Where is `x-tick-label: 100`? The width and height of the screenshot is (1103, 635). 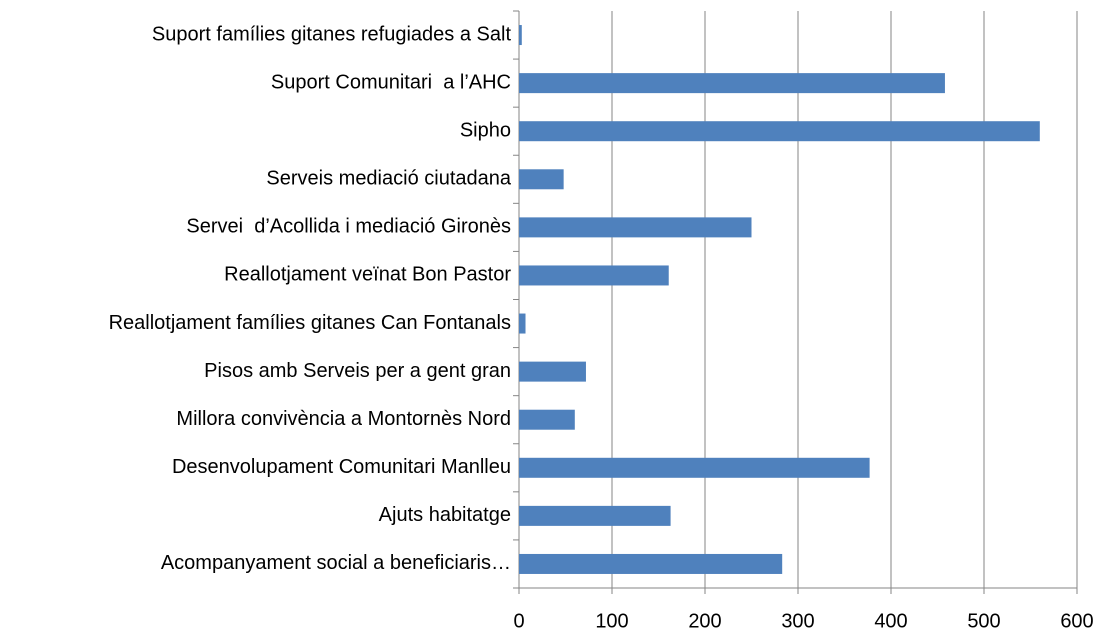 x-tick-label: 100 is located at coordinates (611, 621).